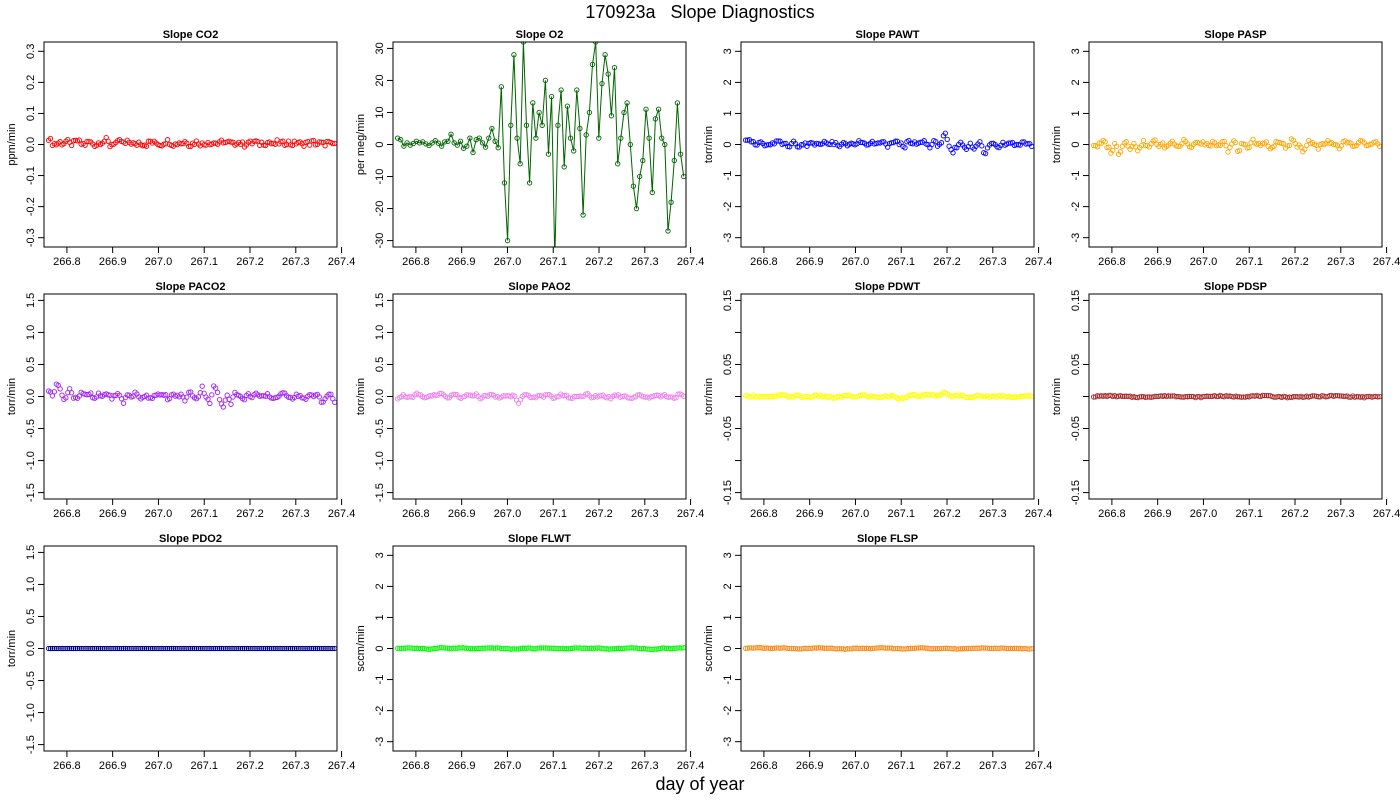  I want to click on y-tick-label: -1.5, so click(31, 744).